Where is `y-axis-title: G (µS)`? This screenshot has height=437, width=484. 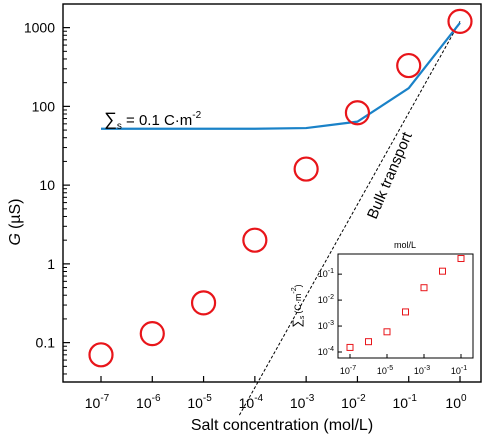 y-axis-title: G (µS) is located at coordinates (15, 222).